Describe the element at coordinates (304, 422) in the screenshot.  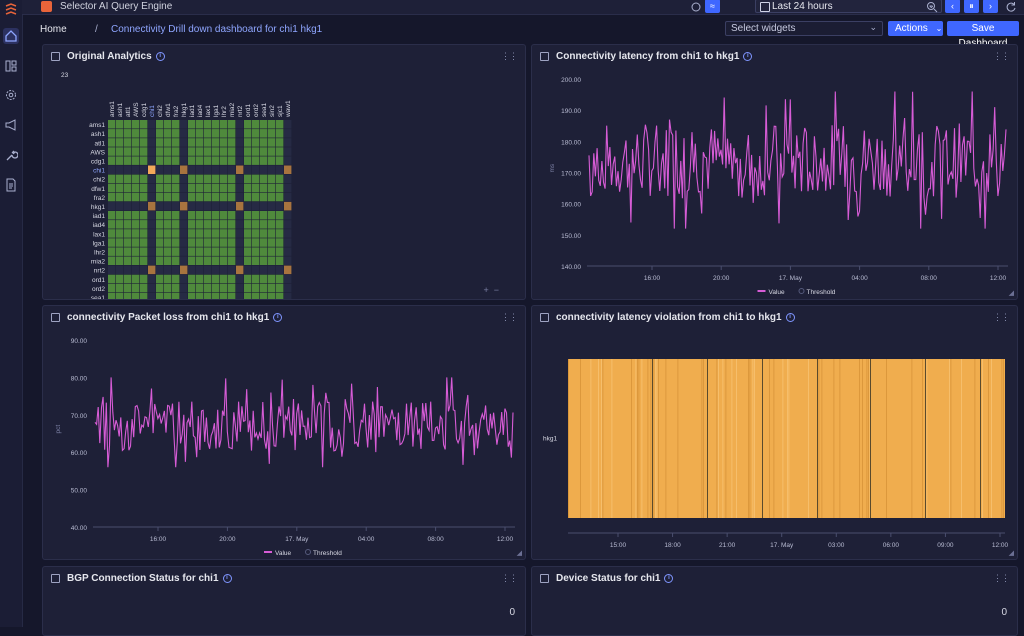
I see `loss-series-value` at that location.